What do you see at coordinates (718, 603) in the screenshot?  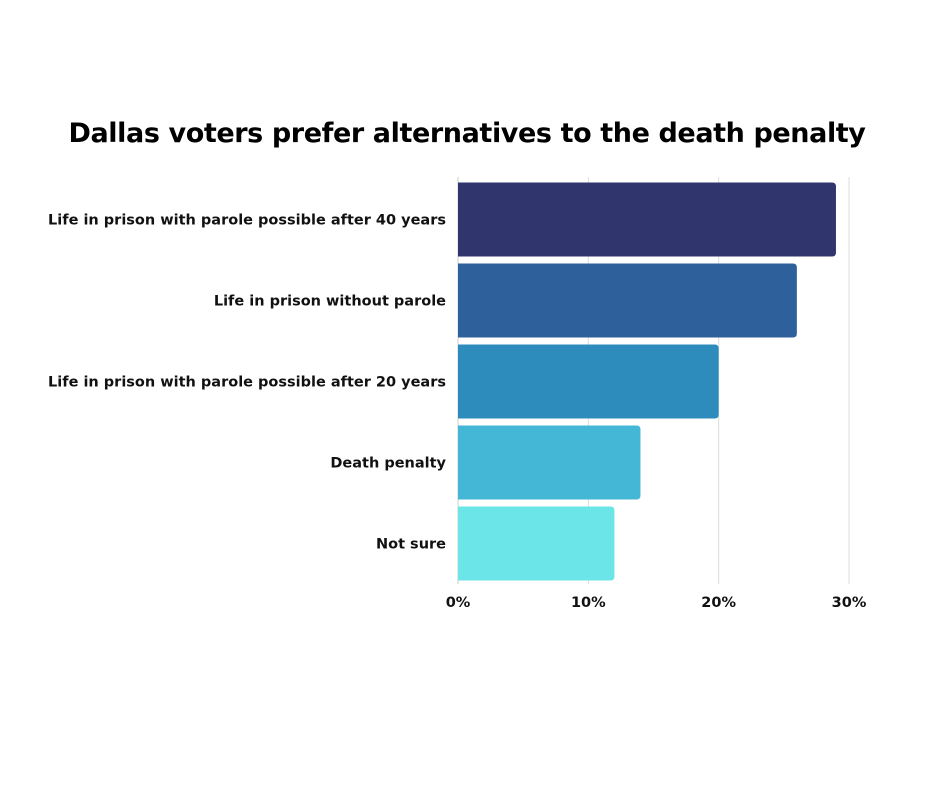 I see `x-tick-label: 20%` at bounding box center [718, 603].